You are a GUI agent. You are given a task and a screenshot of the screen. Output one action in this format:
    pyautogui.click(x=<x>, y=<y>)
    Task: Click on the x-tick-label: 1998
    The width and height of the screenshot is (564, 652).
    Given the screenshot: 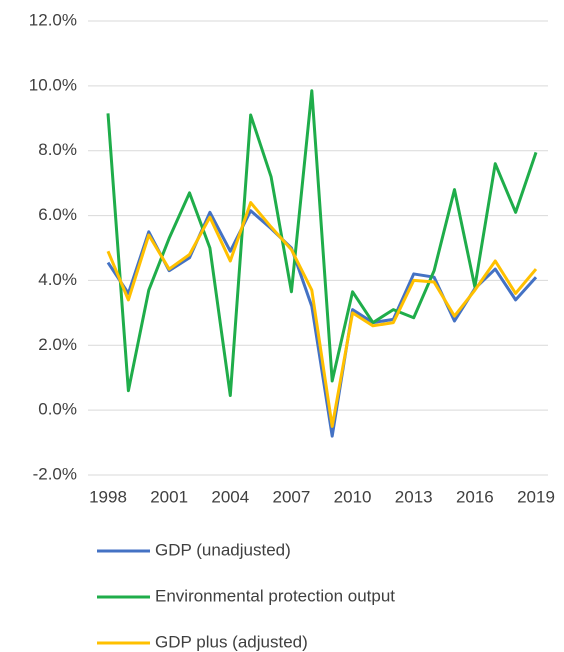 What is the action you would take?
    pyautogui.click(x=108, y=496)
    